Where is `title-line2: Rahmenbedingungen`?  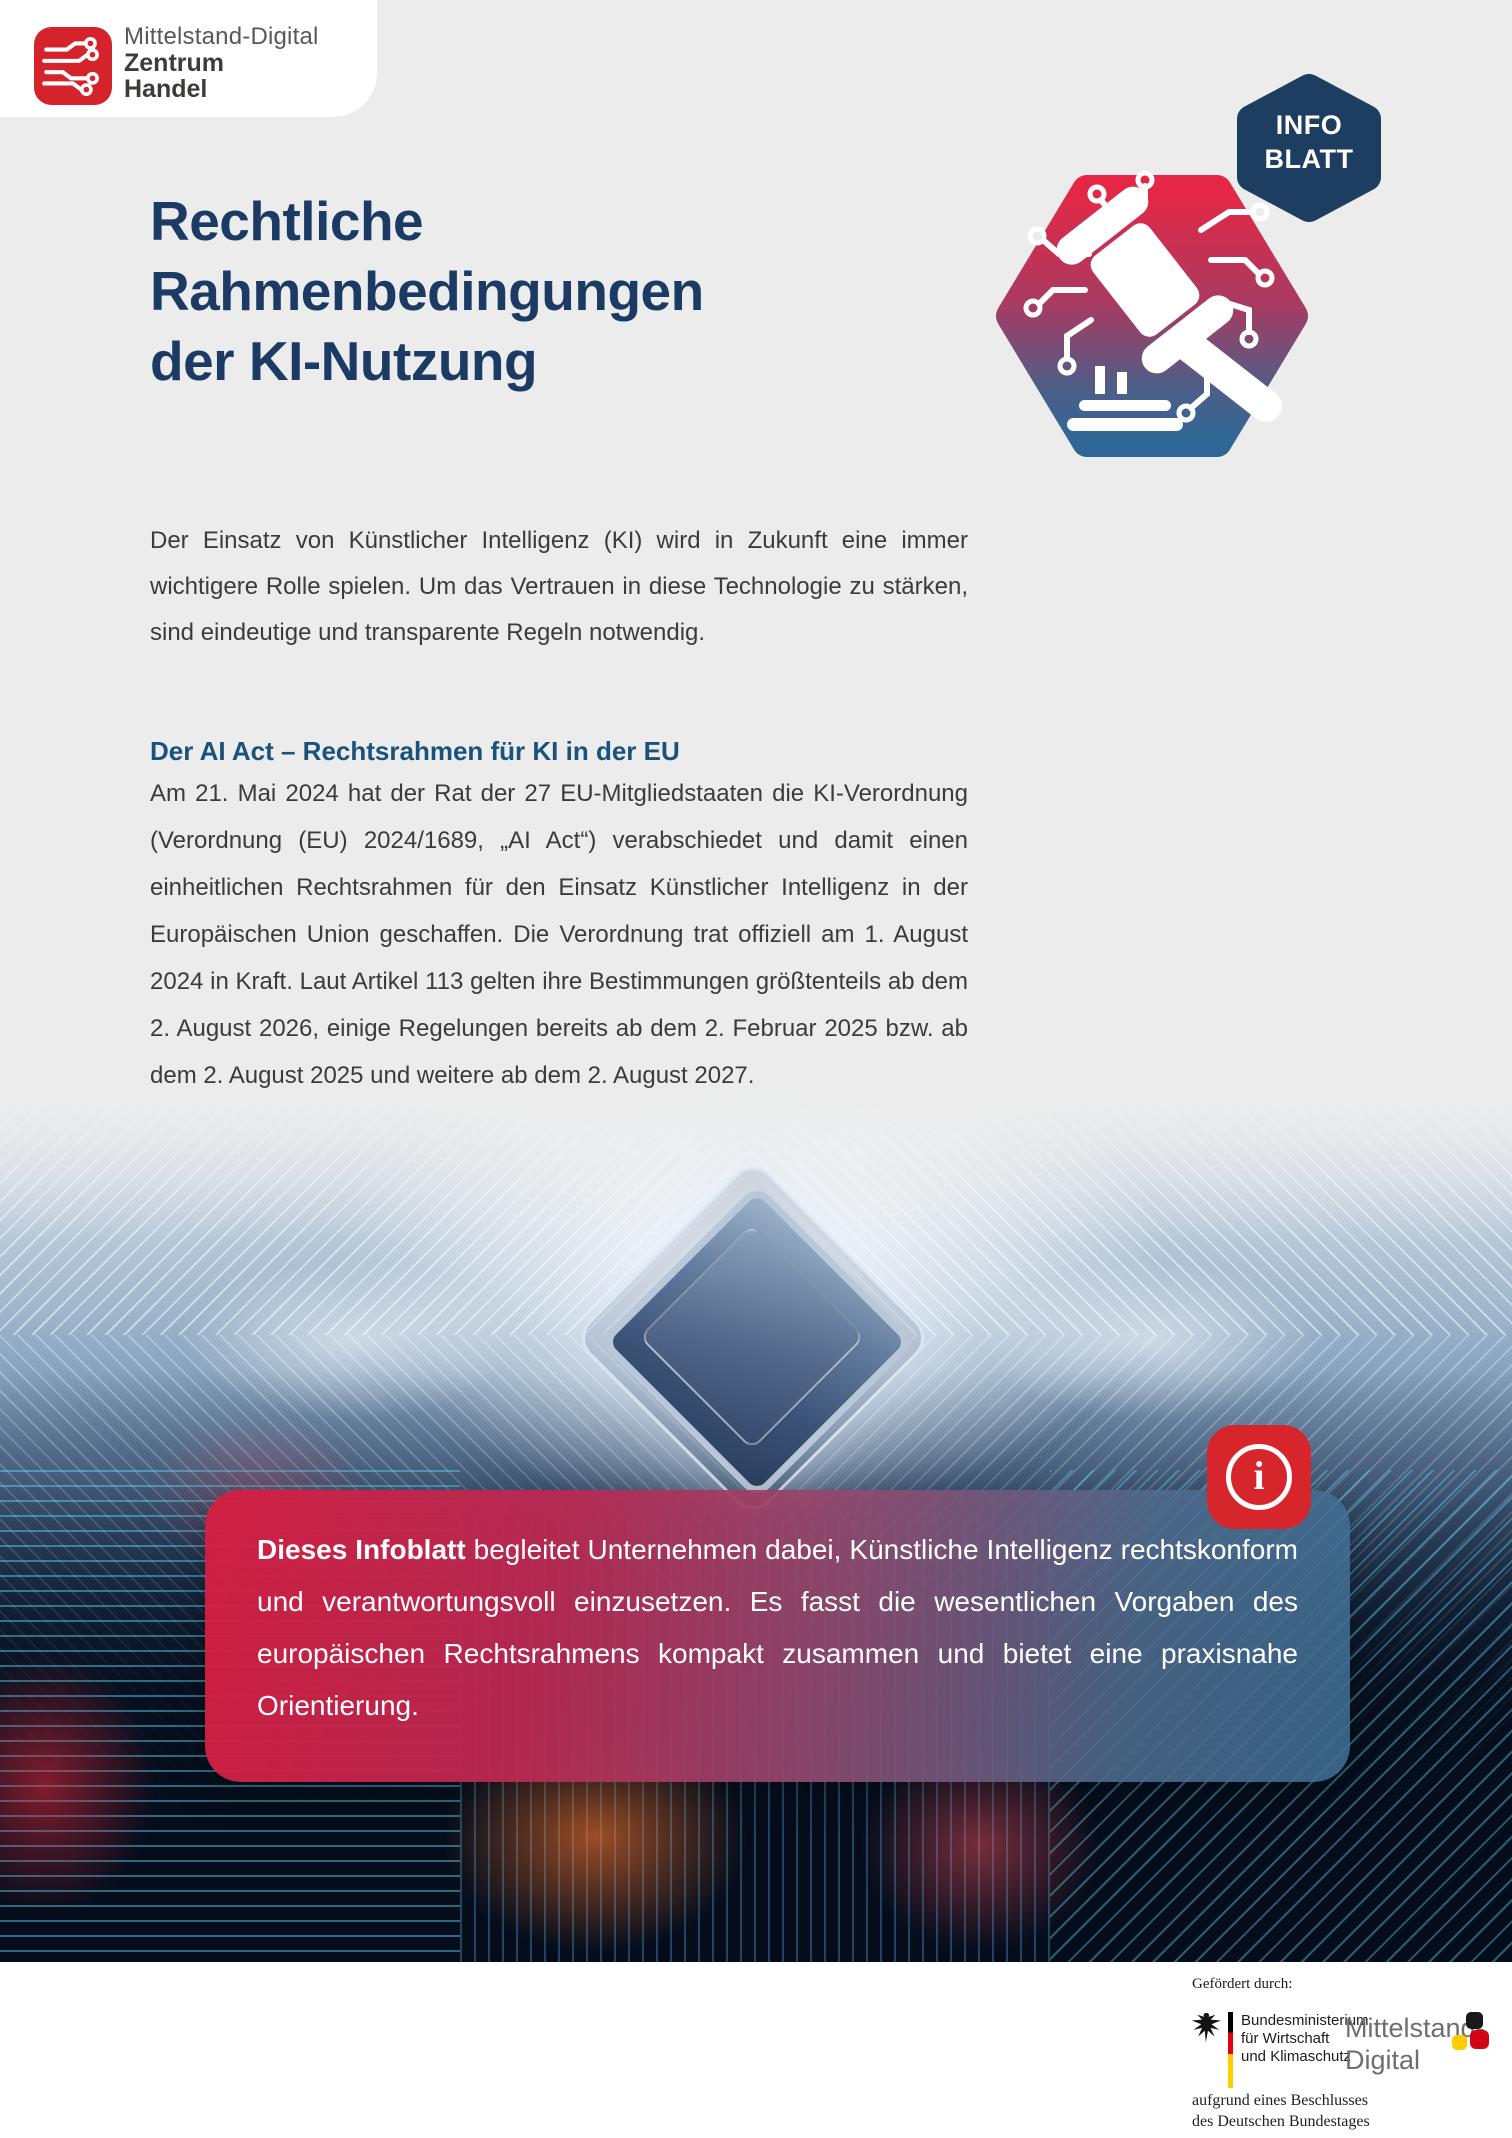 title-line2: Rahmenbedingungen is located at coordinates (427, 291).